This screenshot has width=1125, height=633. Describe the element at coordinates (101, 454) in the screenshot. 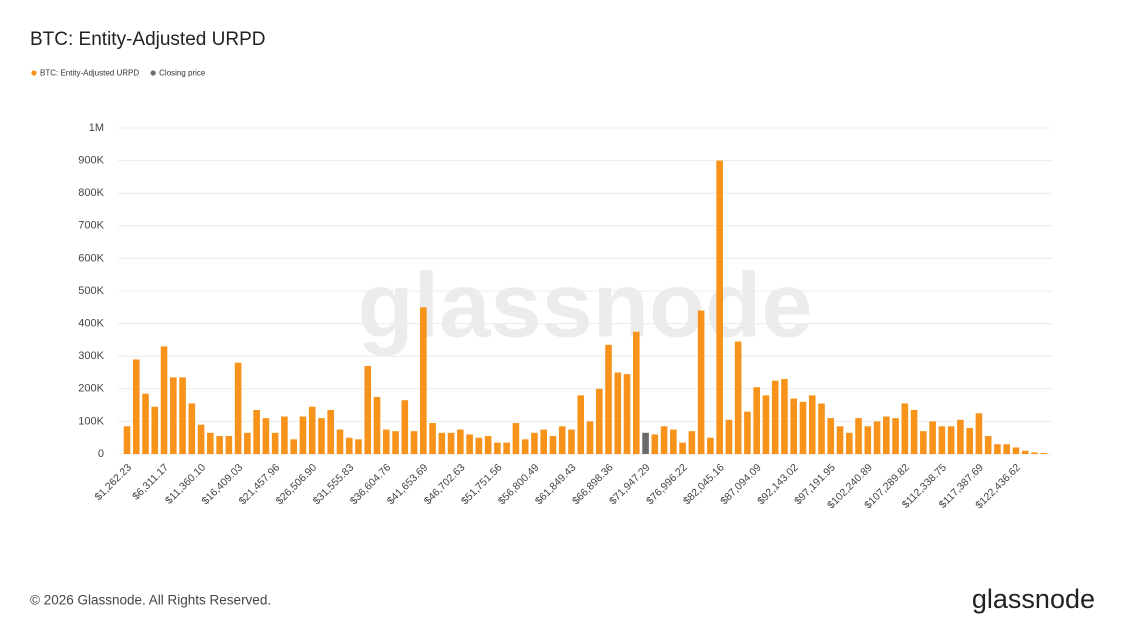

I see `y-tick-label: 0` at that location.